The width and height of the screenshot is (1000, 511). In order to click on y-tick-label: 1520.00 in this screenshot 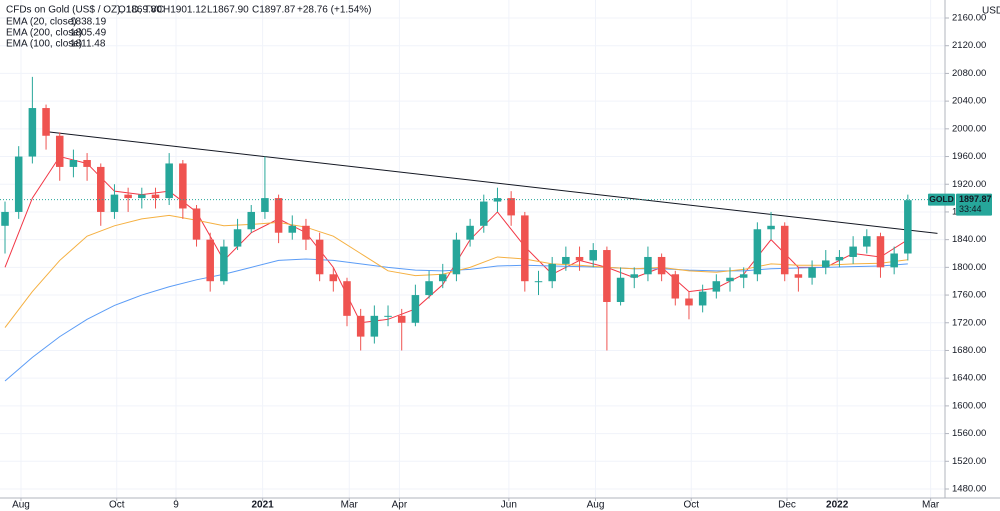, I will do `click(969, 461)`.